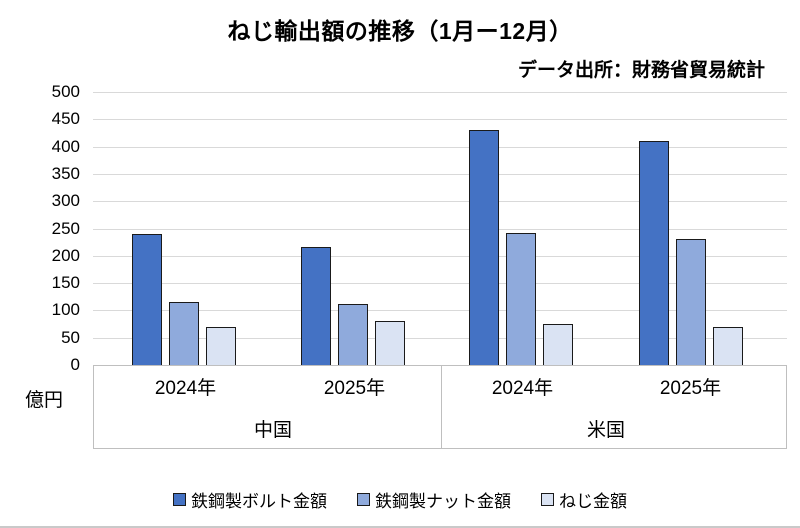 The image size is (800, 528). I want to click on bar-ねじ金額-中国 2024年, so click(221, 345).